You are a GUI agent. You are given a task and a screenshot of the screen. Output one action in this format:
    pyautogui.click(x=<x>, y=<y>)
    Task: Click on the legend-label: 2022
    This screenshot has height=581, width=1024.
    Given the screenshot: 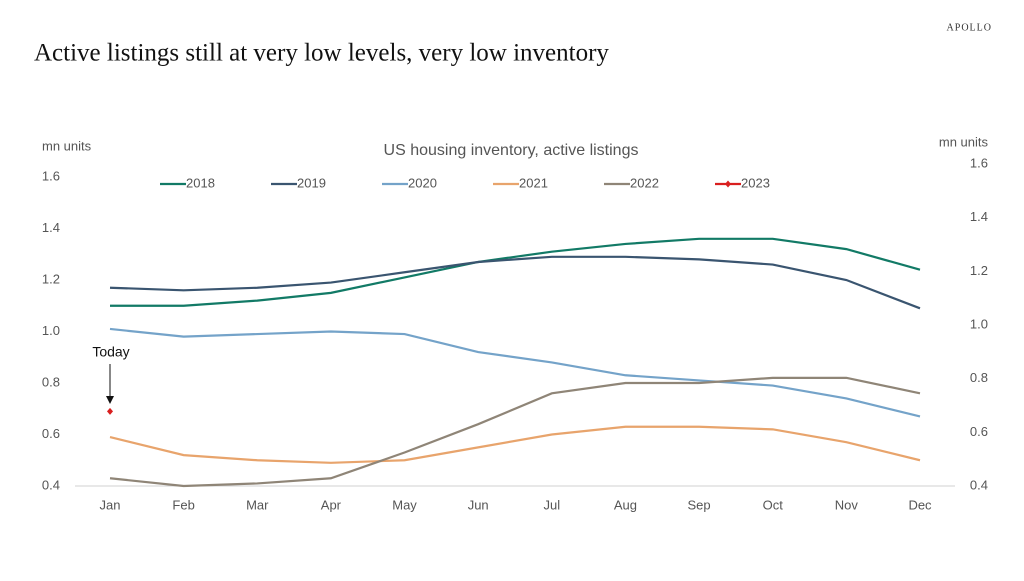 What is the action you would take?
    pyautogui.click(x=644, y=182)
    